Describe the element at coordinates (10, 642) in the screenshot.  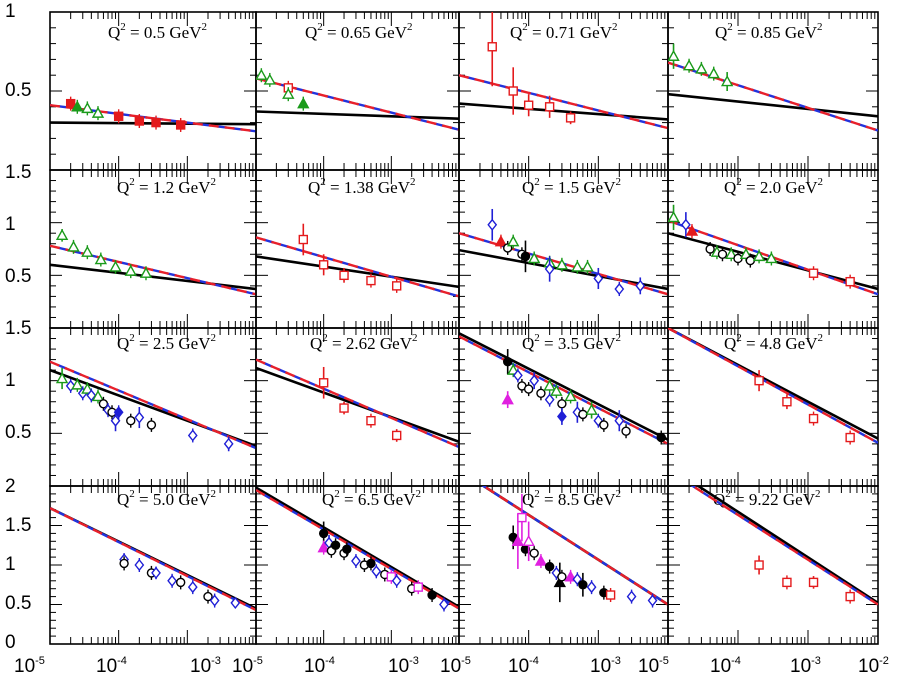
I see `y-tick-label: 0` at that location.